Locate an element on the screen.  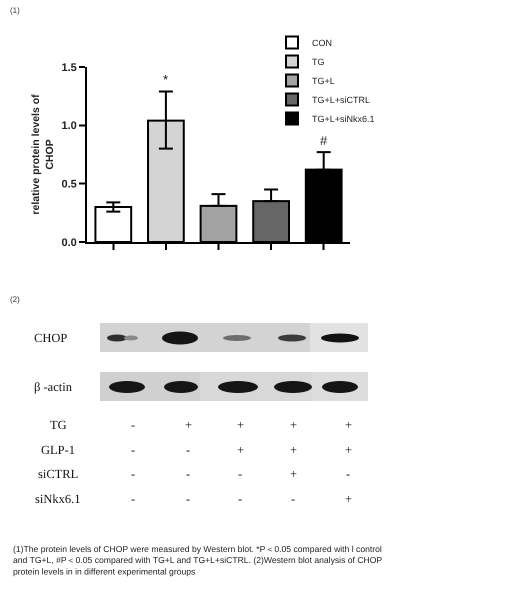
annotation: * is located at coordinates (165, 79).